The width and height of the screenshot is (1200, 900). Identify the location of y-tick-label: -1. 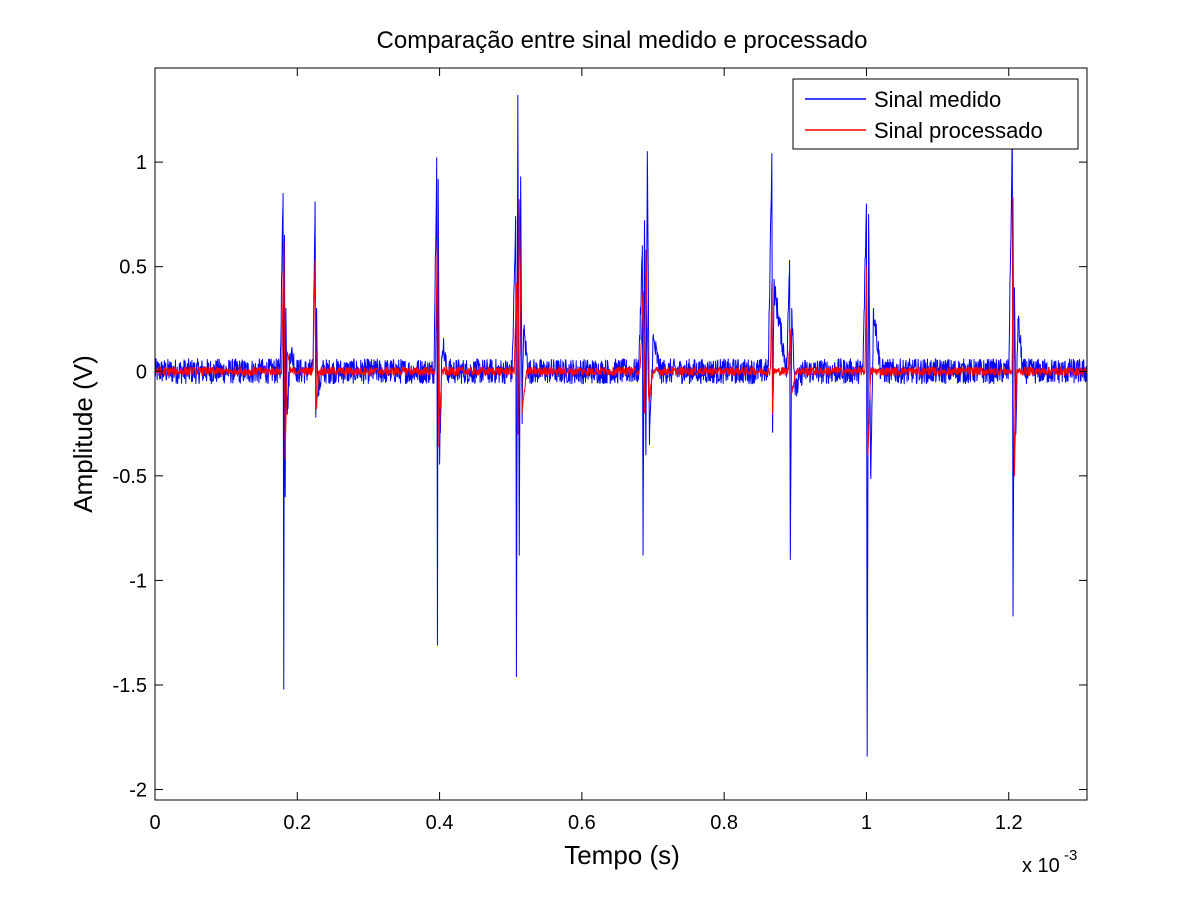
(138, 581).